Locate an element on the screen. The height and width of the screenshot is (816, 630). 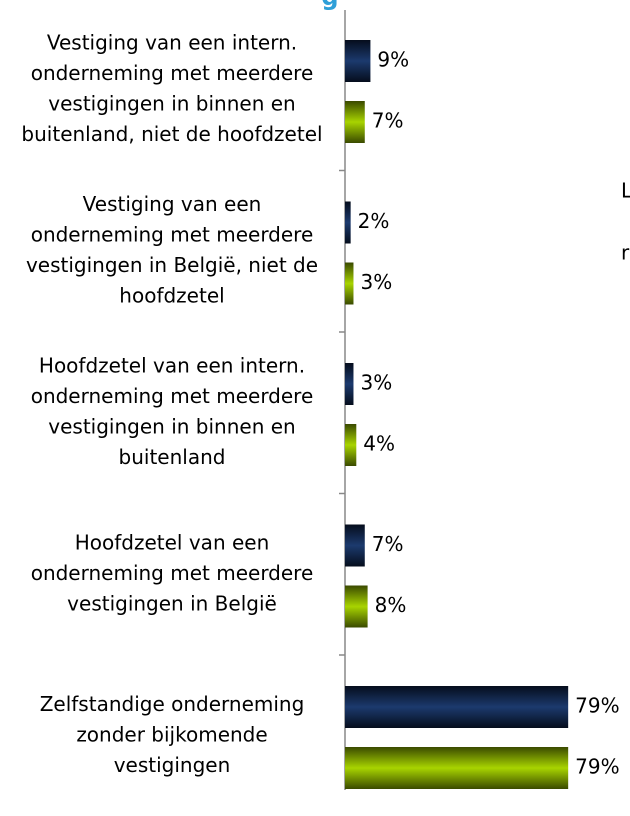
category-label: Vestiging van een intern. is located at coordinates (172, 43).